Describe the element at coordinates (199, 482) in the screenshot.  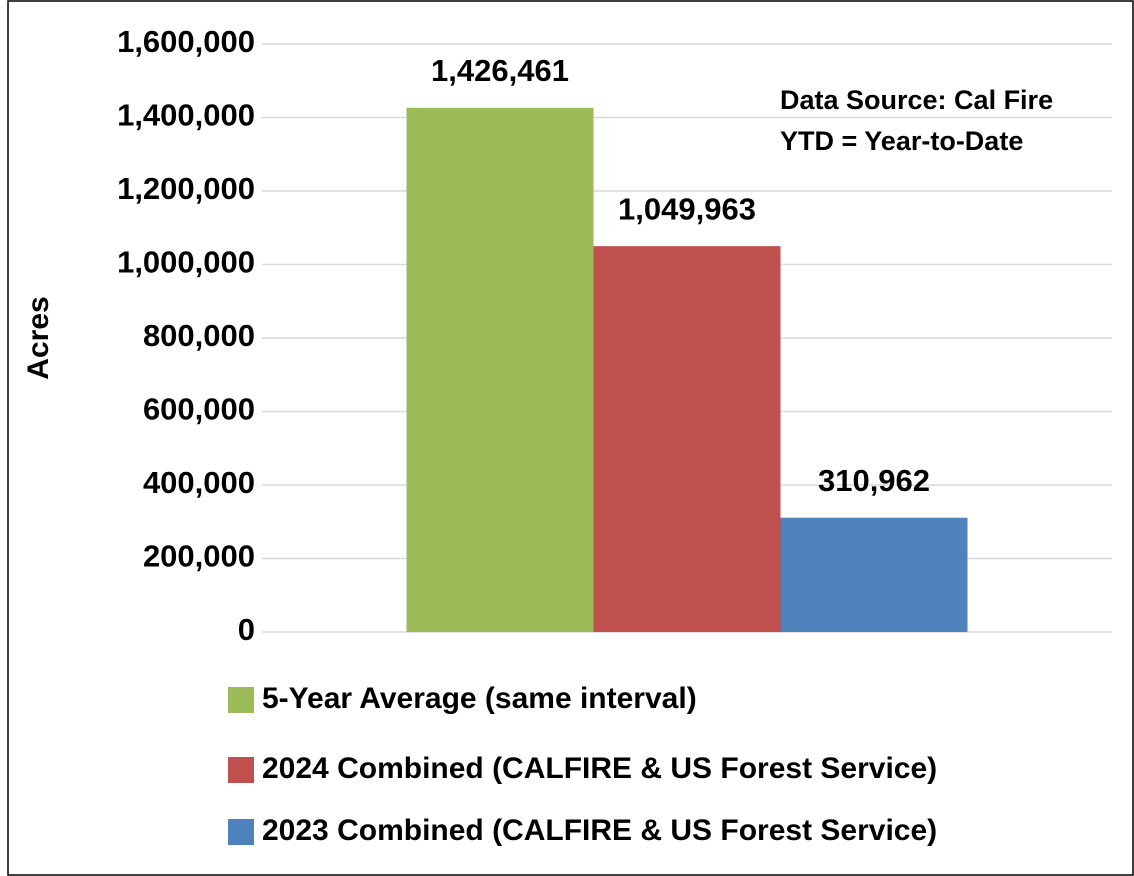
I see `y-tick-label: 400,000` at that location.